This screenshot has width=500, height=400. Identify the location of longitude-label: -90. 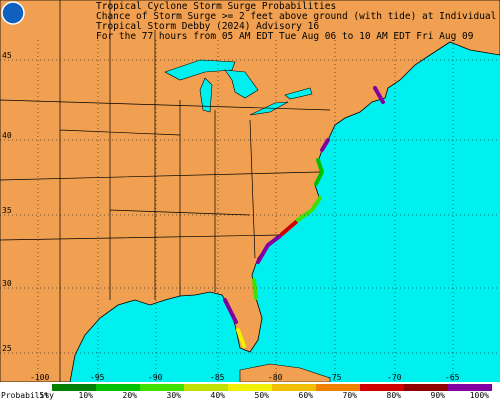
(155, 377).